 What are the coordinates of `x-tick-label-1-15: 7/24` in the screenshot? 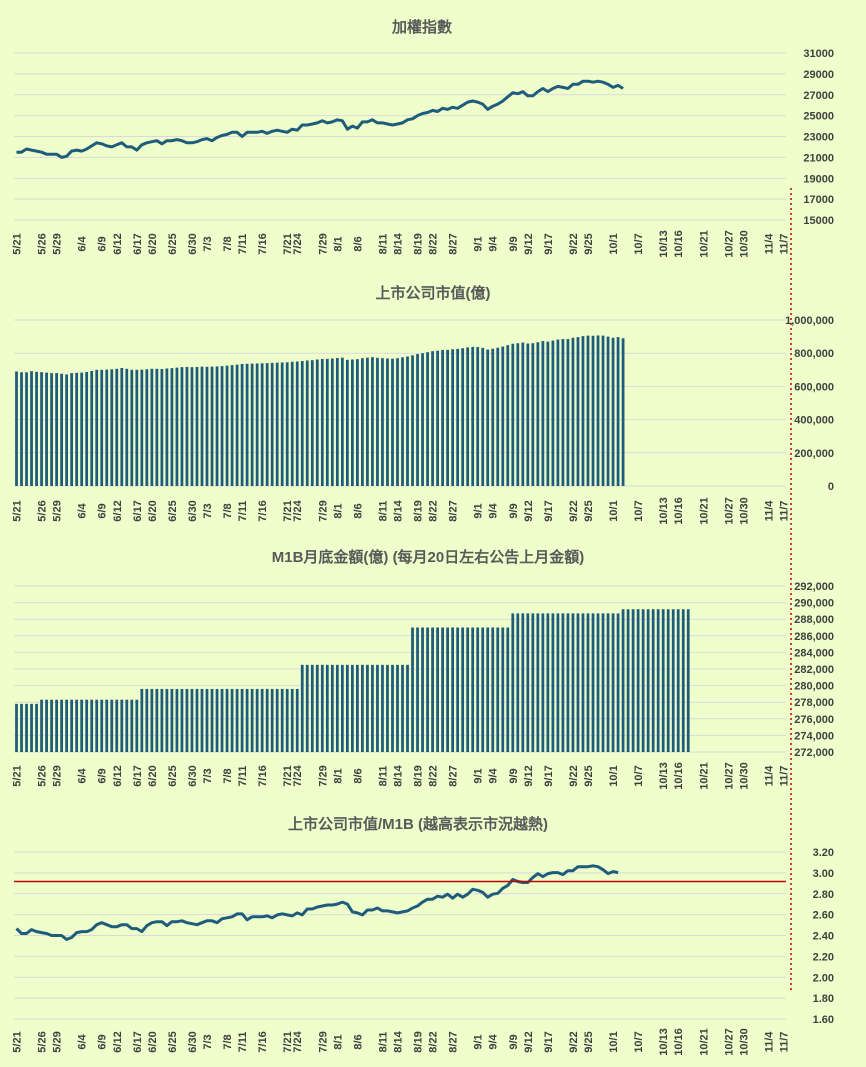 It's located at (298, 243).